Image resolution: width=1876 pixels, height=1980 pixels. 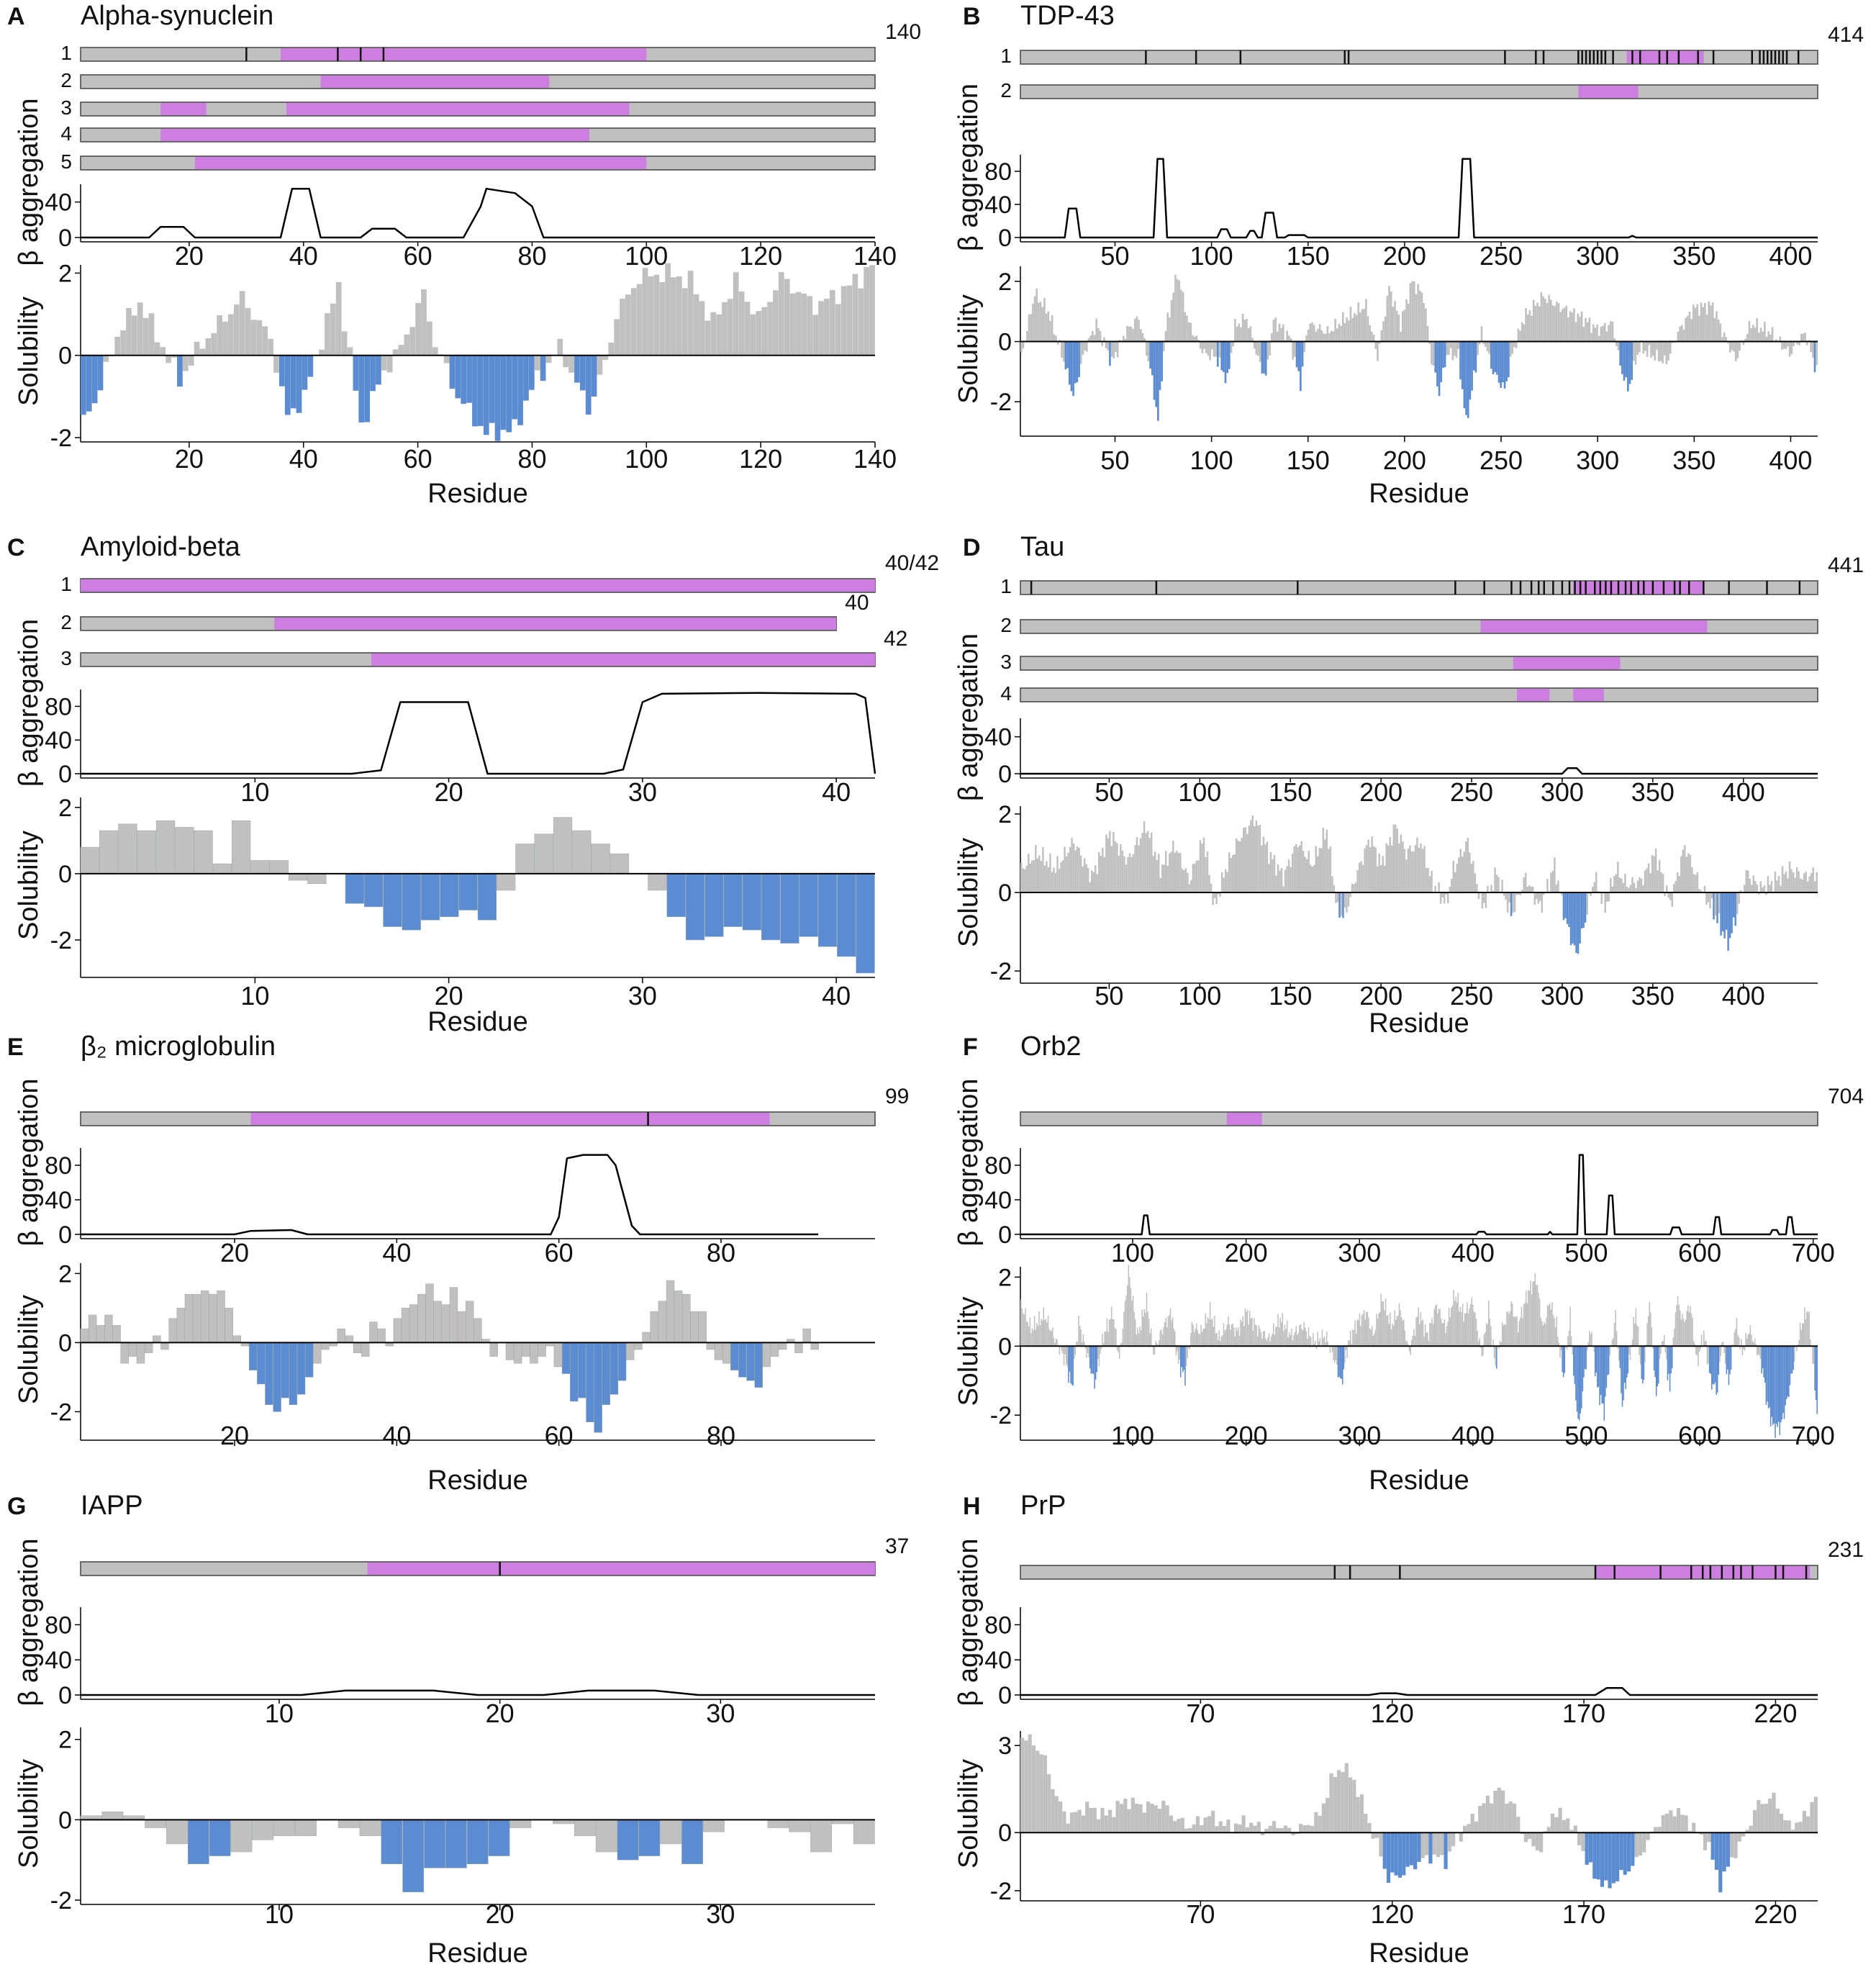 I want to click on residue-axis-label: Residue, so click(x=477, y=1953).